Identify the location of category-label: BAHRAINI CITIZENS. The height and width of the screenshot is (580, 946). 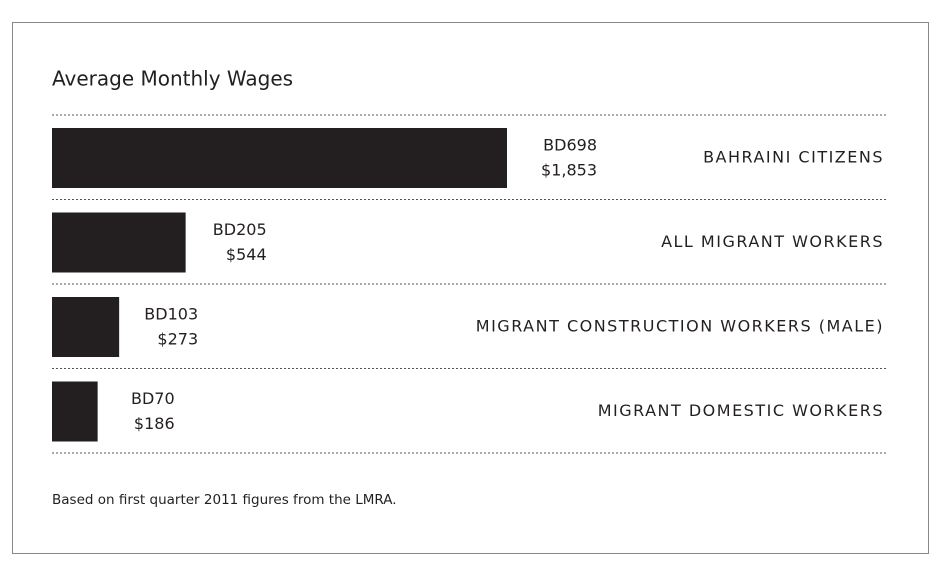
(793, 157).